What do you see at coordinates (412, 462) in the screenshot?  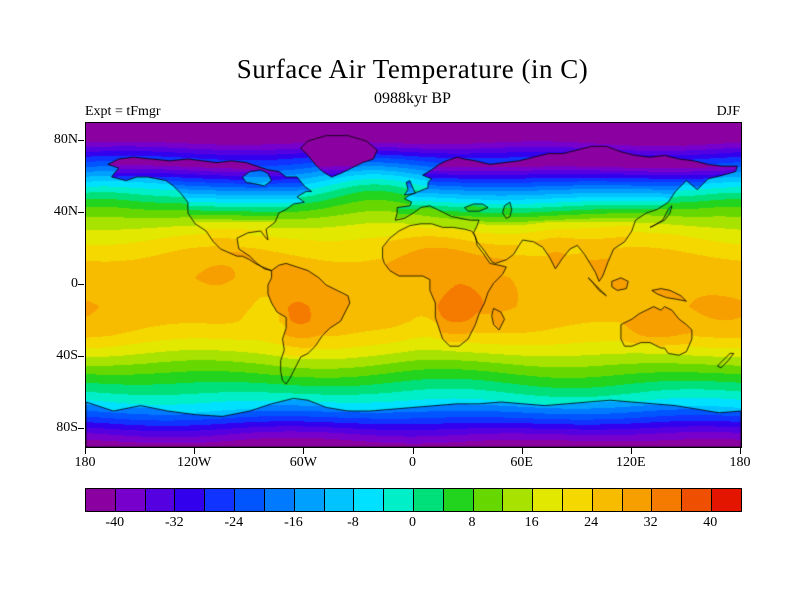 I see `lon-tick-label: 0` at bounding box center [412, 462].